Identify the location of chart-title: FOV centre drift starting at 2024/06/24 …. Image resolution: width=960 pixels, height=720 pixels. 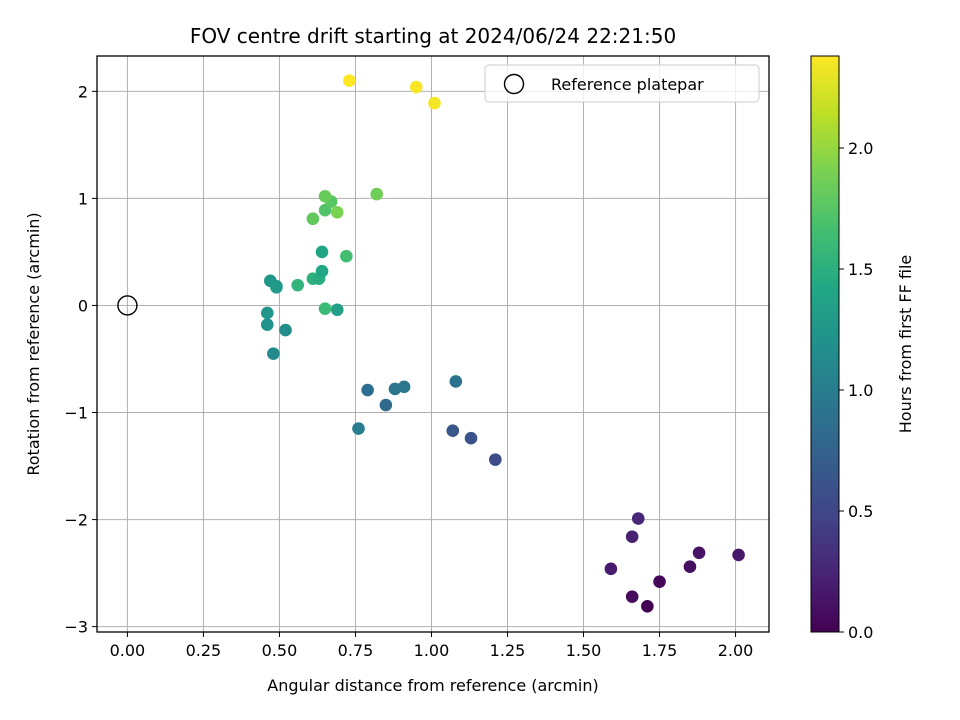
(433, 36).